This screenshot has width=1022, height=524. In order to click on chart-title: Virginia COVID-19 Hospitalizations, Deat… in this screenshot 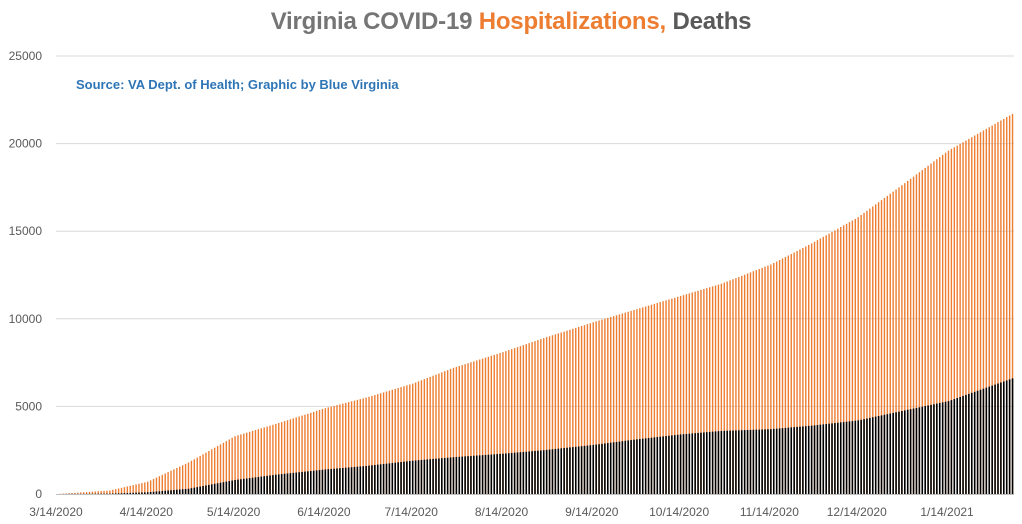, I will do `click(511, 22)`.